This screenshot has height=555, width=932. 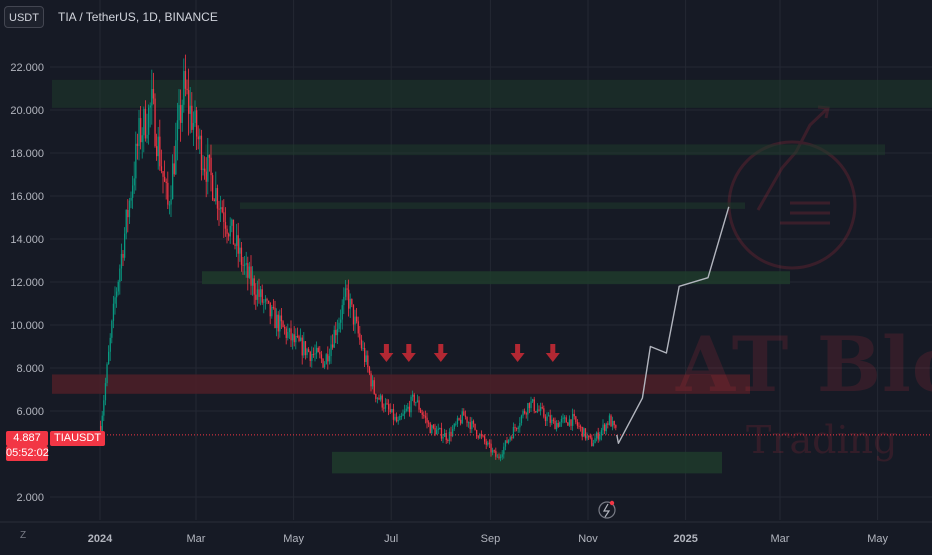 I want to click on price-axis-label: 14.000, so click(x=27, y=240).